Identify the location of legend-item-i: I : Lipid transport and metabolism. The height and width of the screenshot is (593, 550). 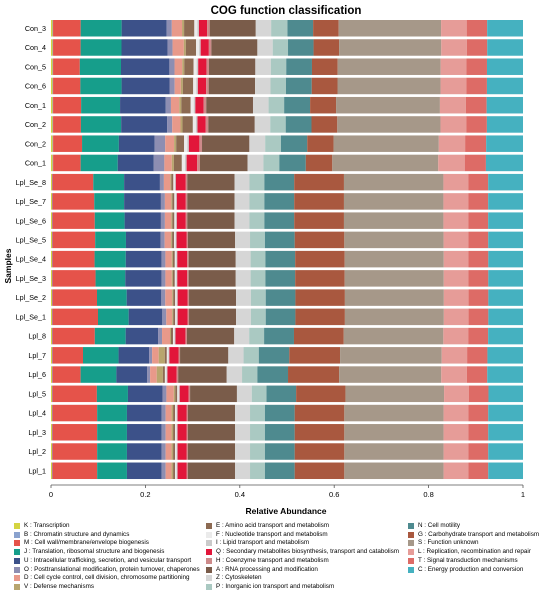
(257, 543).